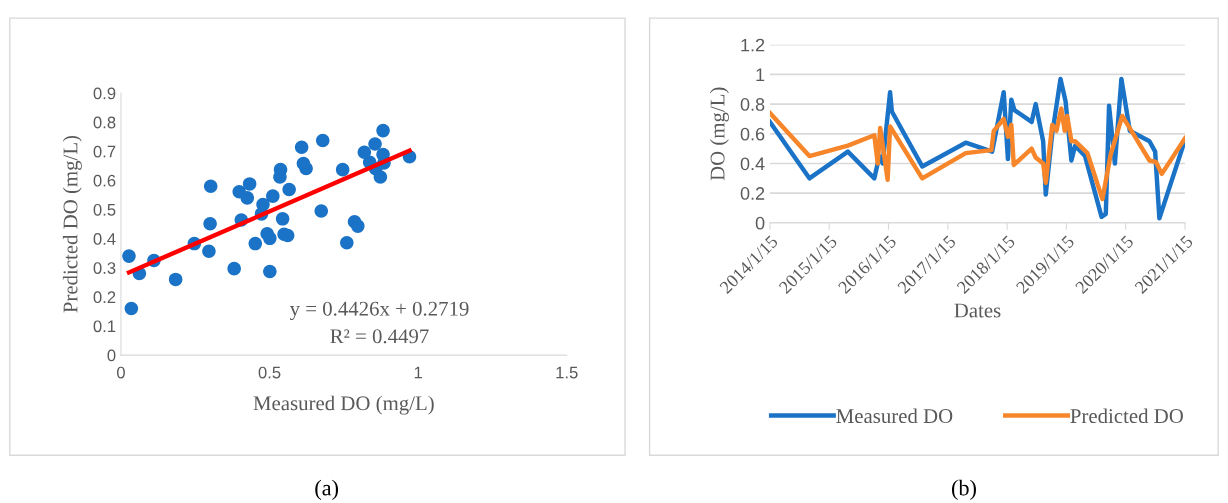  What do you see at coordinates (379, 311) in the screenshot?
I see `annotation: y = 0.4426x + 0.2719` at bounding box center [379, 311].